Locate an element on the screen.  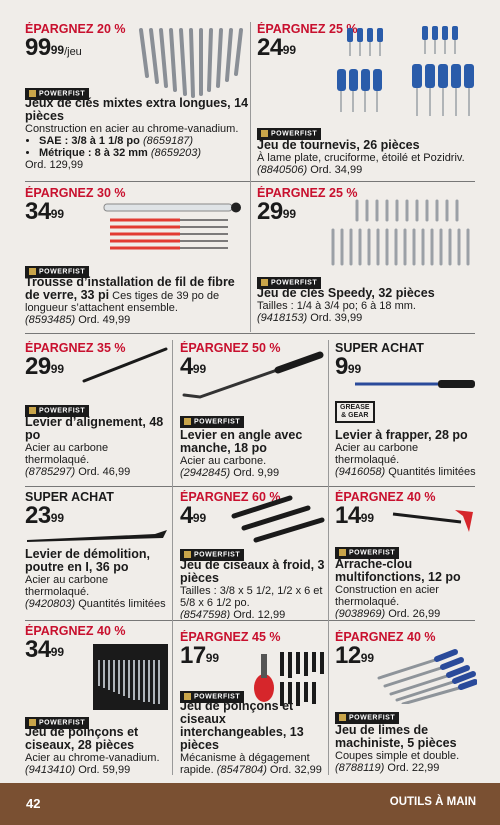
saving-badge: ÉPARGNEZ 50 % is located at coordinates (230, 348).